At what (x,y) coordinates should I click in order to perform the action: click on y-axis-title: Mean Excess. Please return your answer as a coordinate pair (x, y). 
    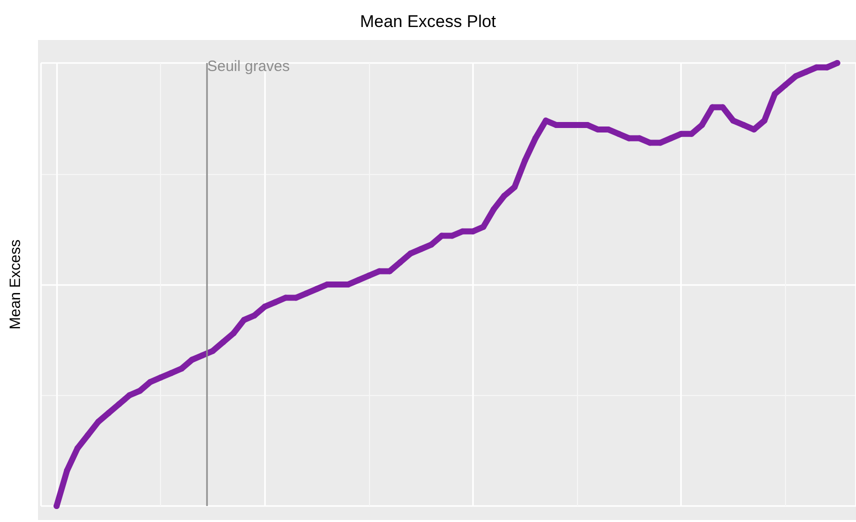
    Looking at the image, I should click on (15, 284).